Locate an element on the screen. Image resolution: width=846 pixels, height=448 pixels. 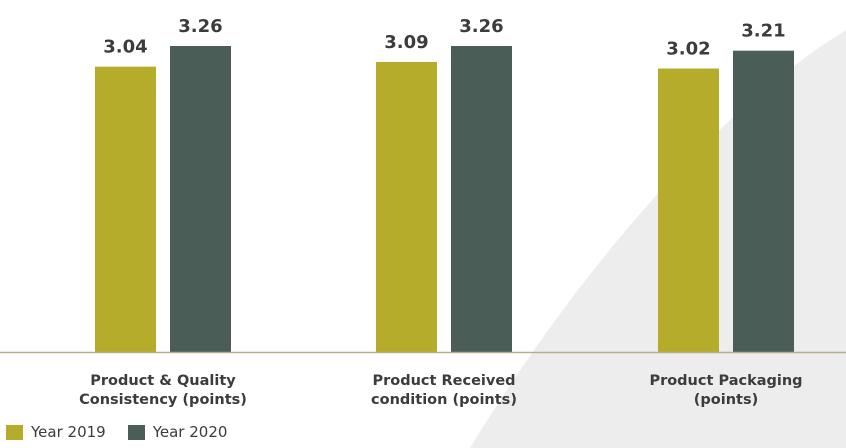
data-label-2020-cat-2: 3.26 is located at coordinates (481, 26).